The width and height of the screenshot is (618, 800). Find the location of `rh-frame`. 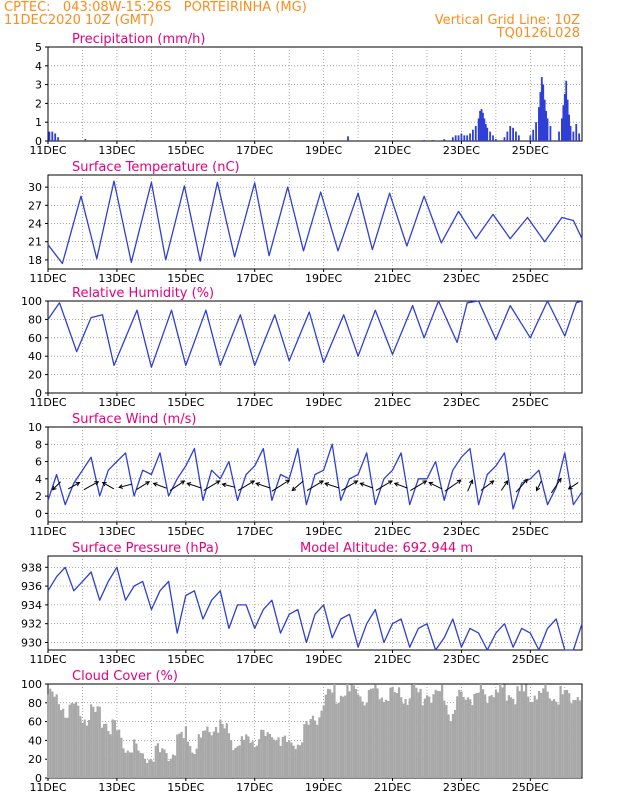

rh-frame is located at coordinates (315, 347).